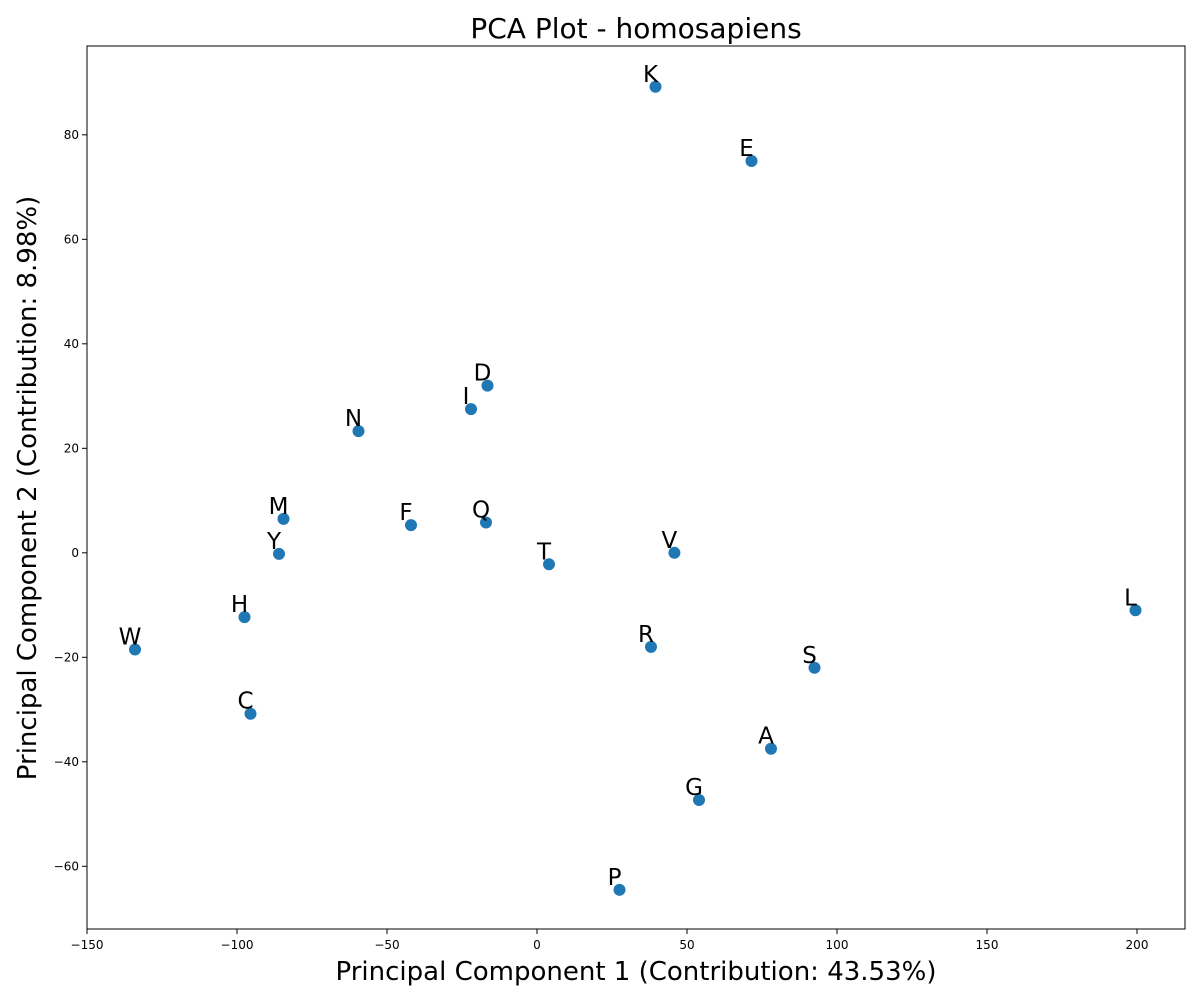 This screenshot has width=1200, height=1000. What do you see at coordinates (615, 878) in the screenshot?
I see `data-point-label: P` at bounding box center [615, 878].